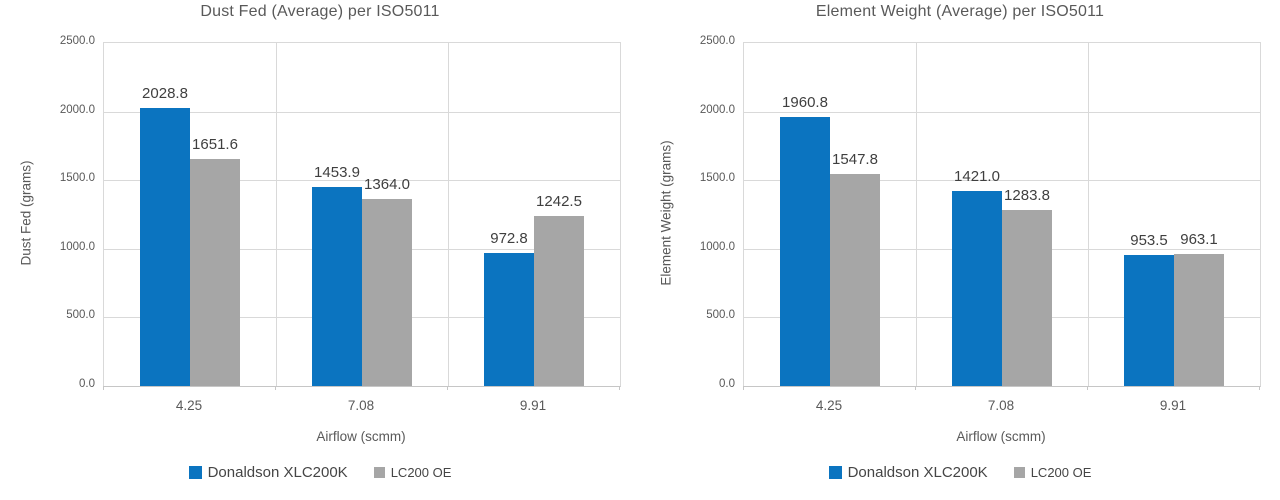 The width and height of the screenshot is (1280, 500). Describe the element at coordinates (337, 172) in the screenshot. I see `data-label: 1453.9` at that location.